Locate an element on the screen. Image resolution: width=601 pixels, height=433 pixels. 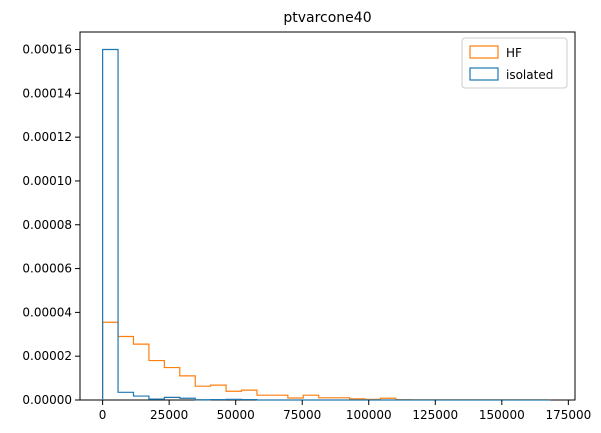
legend-label-HF: HF is located at coordinates (514, 53).